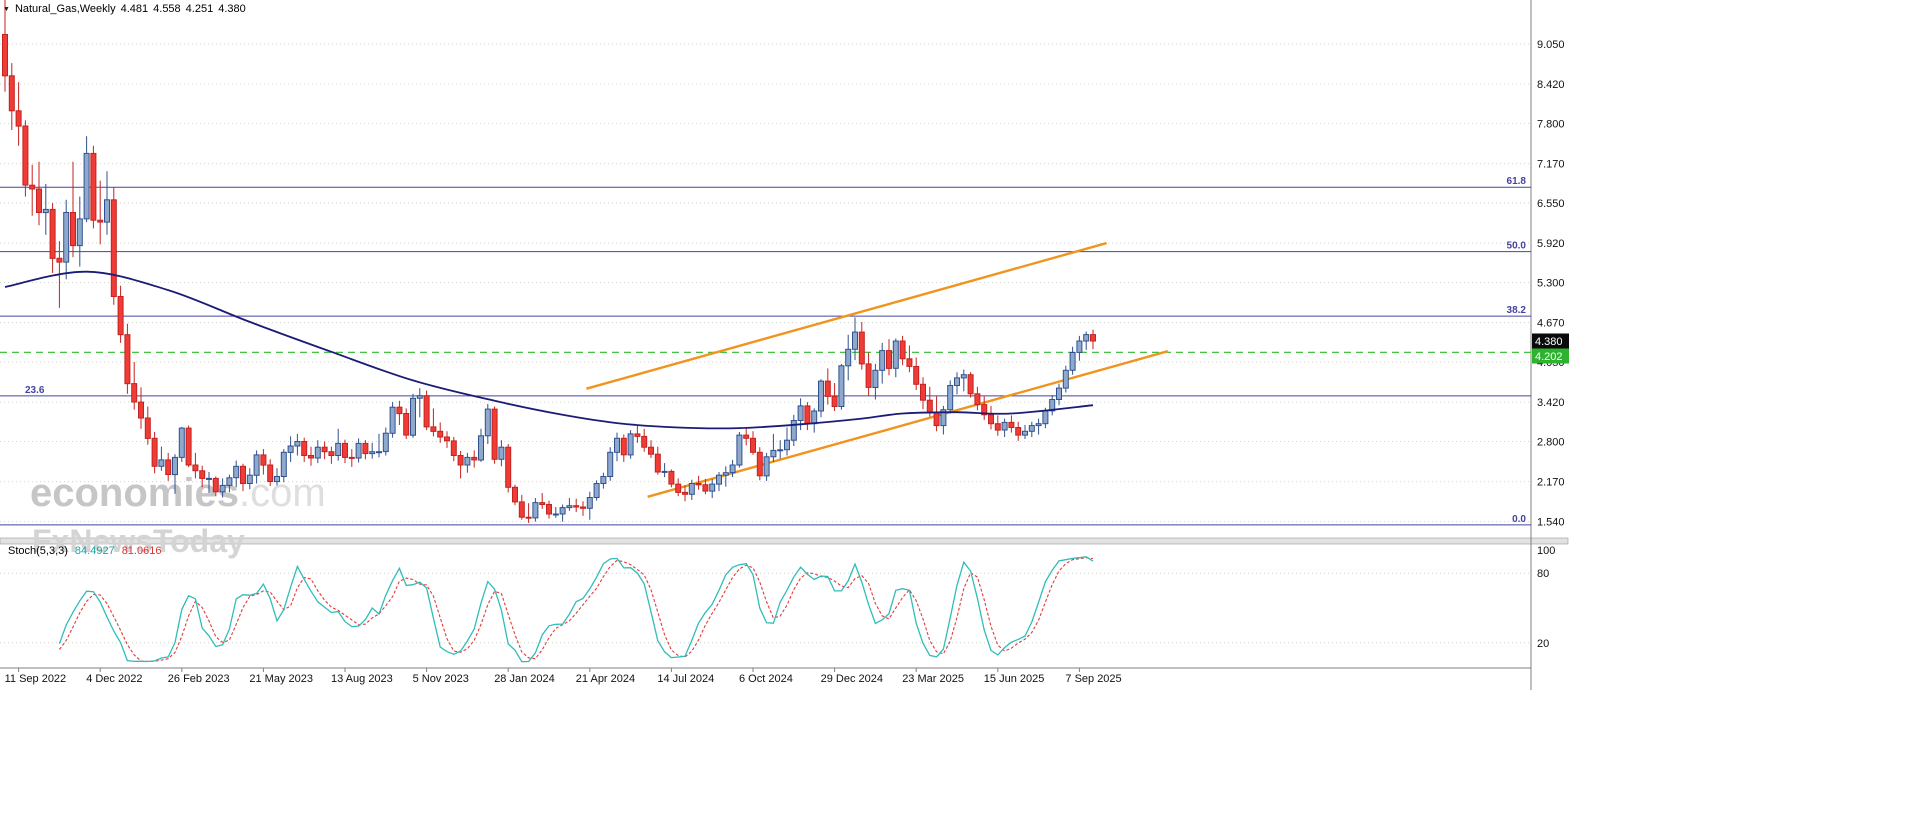 The image size is (1916, 840). What do you see at coordinates (1543, 574) in the screenshot?
I see `stoch-axis-label: 80` at bounding box center [1543, 574].